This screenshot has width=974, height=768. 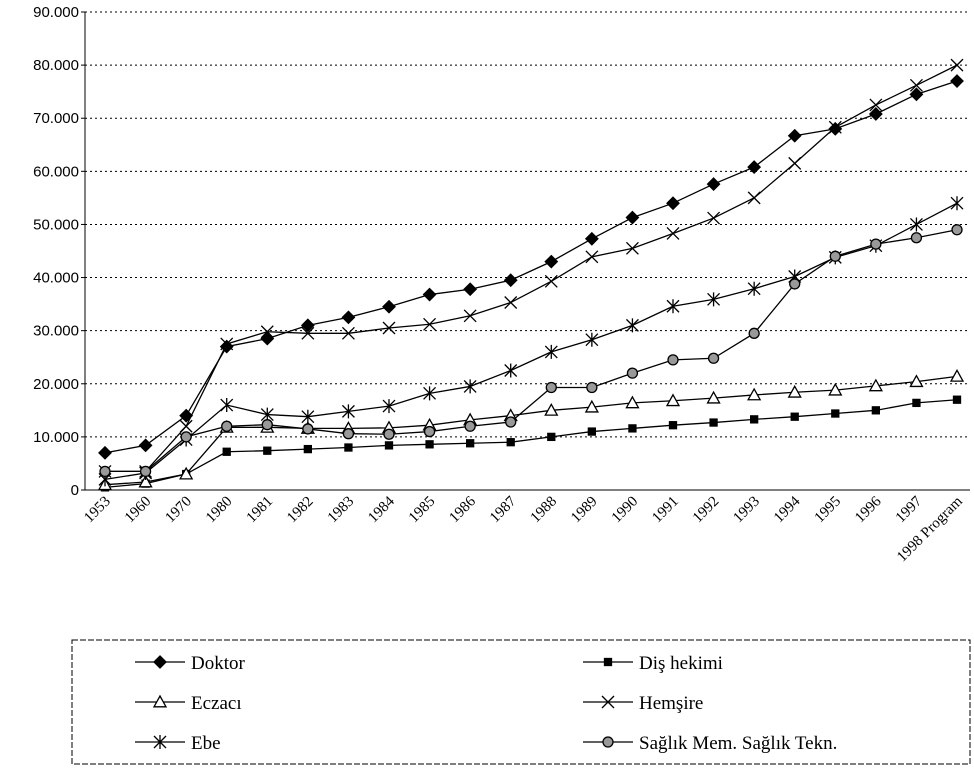 I want to click on x-tick-label: 1988, so click(x=544, y=510).